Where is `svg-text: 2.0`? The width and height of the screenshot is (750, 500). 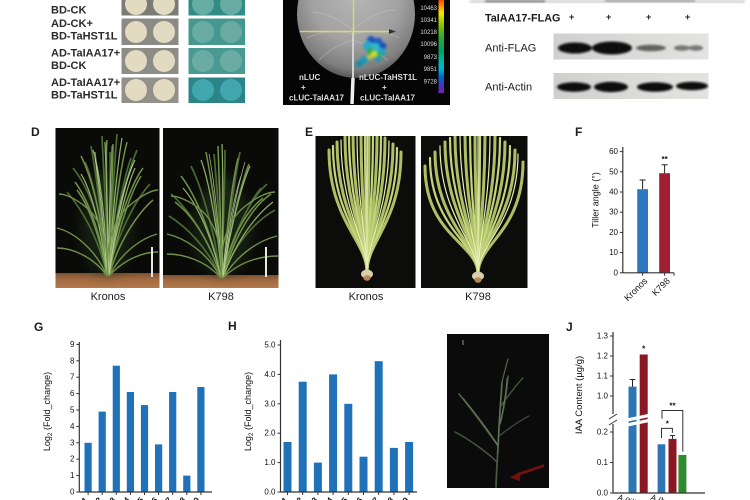 svg-text: 2.0 is located at coordinates (270, 433).